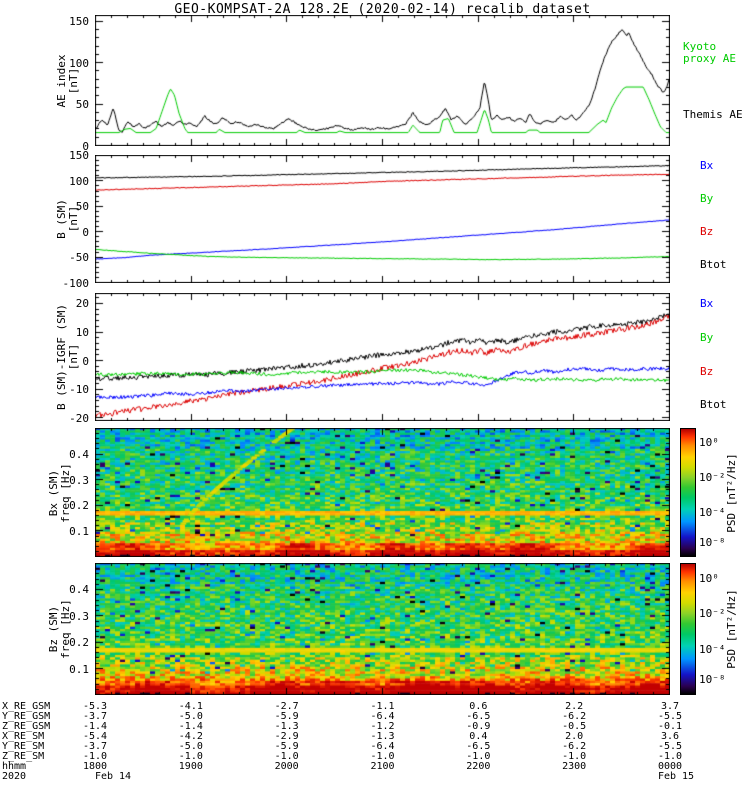 The image size is (750, 800). Describe the element at coordinates (574, 736) in the screenshot. I see `ephemeris-value: 2.0` at that location.